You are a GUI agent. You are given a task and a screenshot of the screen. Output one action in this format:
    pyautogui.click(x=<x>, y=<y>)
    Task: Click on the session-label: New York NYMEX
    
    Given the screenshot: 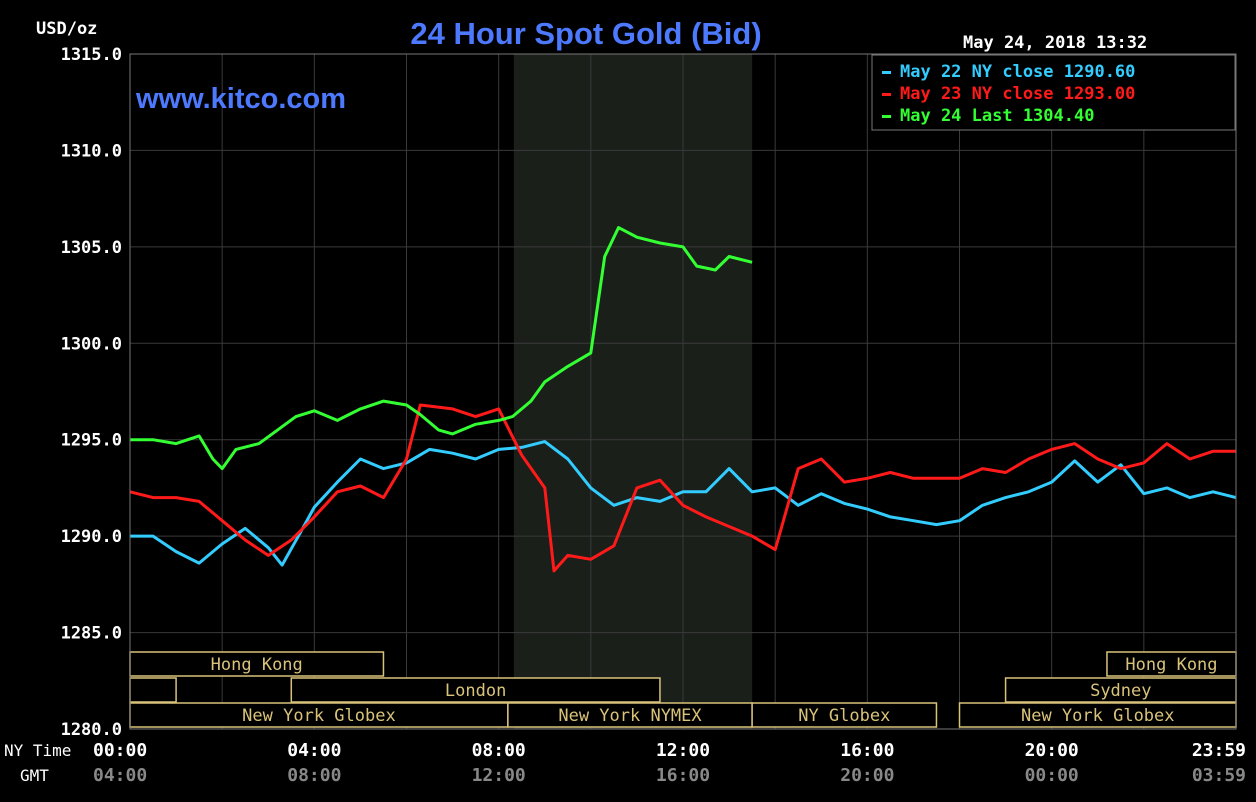 What is the action you would take?
    pyautogui.click(x=630, y=716)
    